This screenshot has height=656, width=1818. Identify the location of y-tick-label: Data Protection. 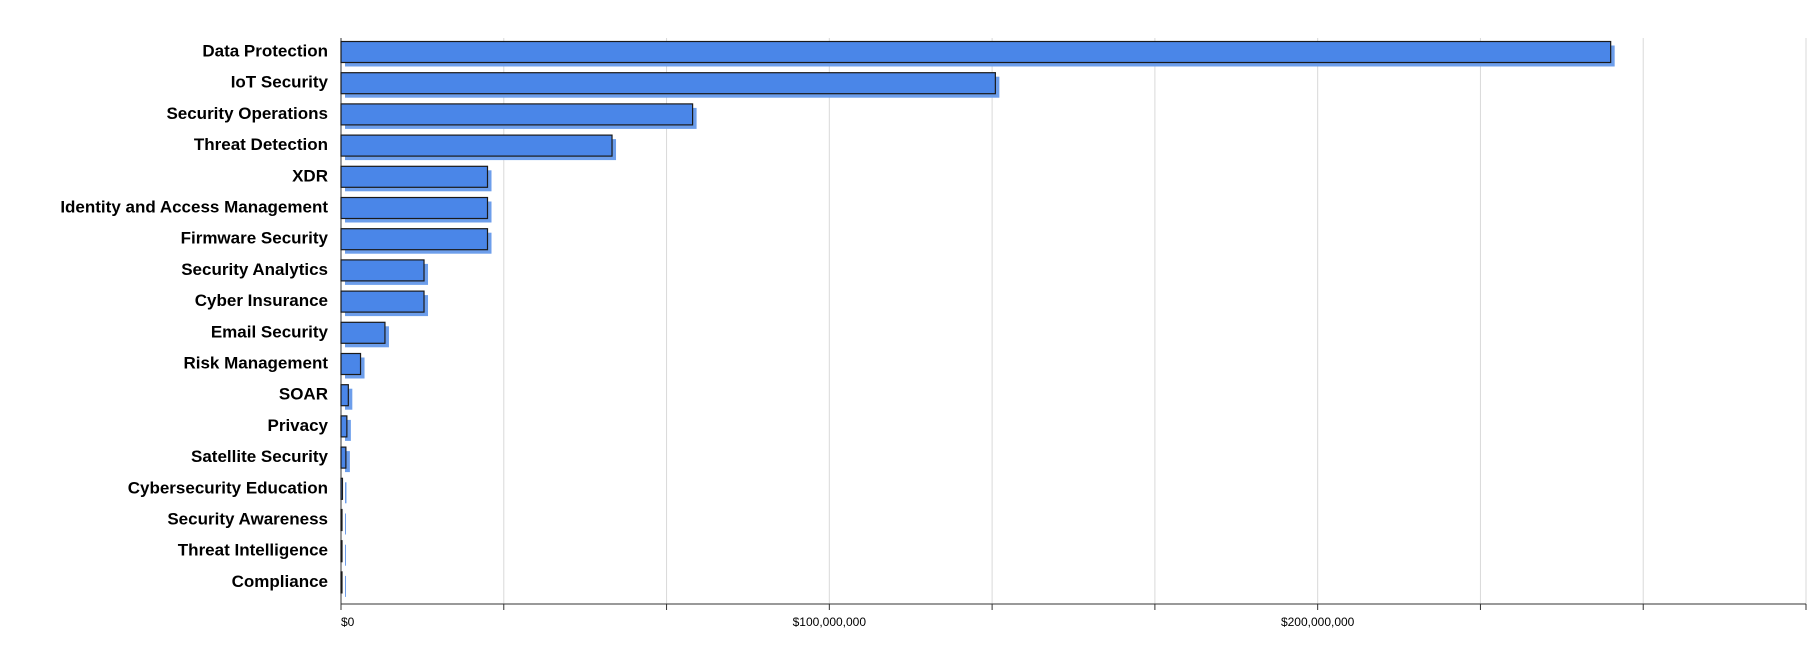
(265, 50).